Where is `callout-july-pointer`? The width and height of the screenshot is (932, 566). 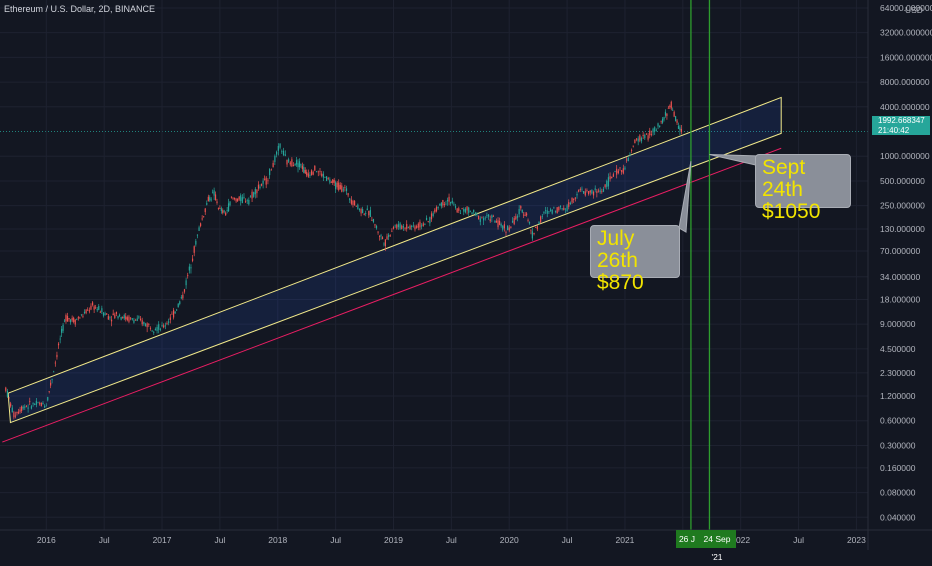 callout-july-pointer is located at coordinates (685, 197).